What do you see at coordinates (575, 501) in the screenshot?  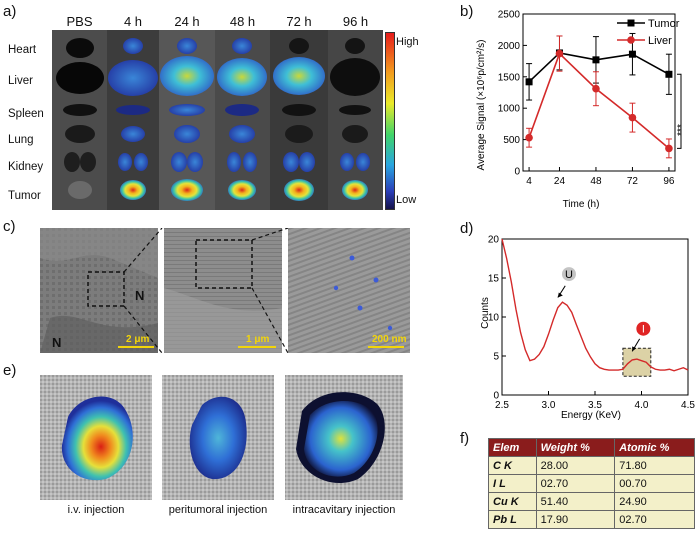 I see `table-cell: 51.40` at bounding box center [575, 501].